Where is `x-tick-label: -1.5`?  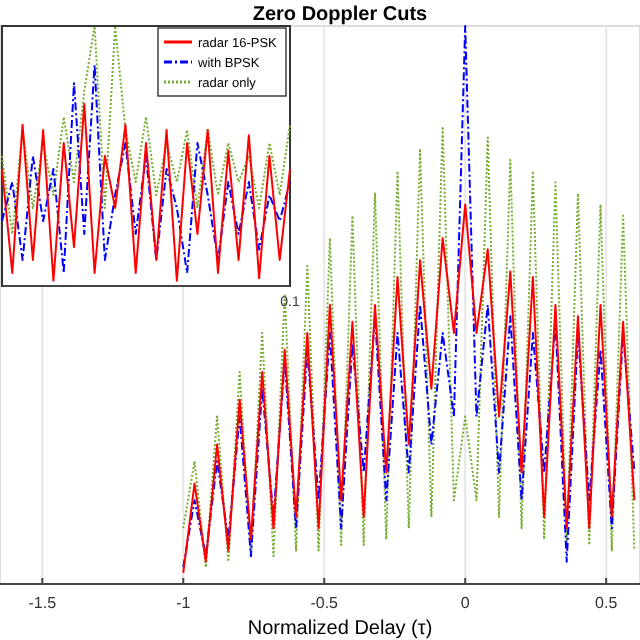
x-tick-label: -1.5 is located at coordinates (43, 603).